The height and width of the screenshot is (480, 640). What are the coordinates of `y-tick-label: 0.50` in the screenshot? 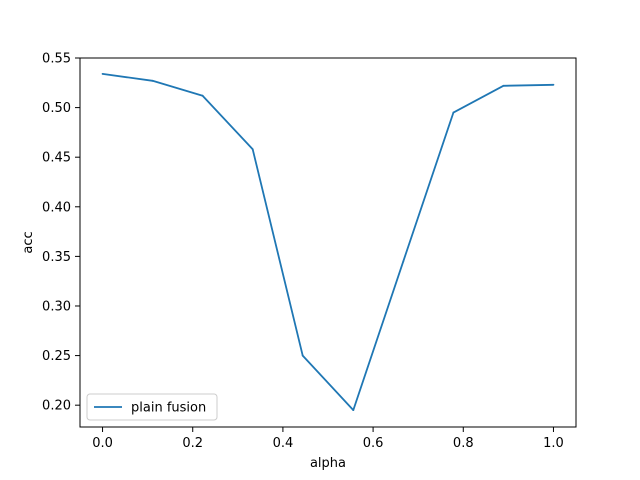 It's located at (56, 108).